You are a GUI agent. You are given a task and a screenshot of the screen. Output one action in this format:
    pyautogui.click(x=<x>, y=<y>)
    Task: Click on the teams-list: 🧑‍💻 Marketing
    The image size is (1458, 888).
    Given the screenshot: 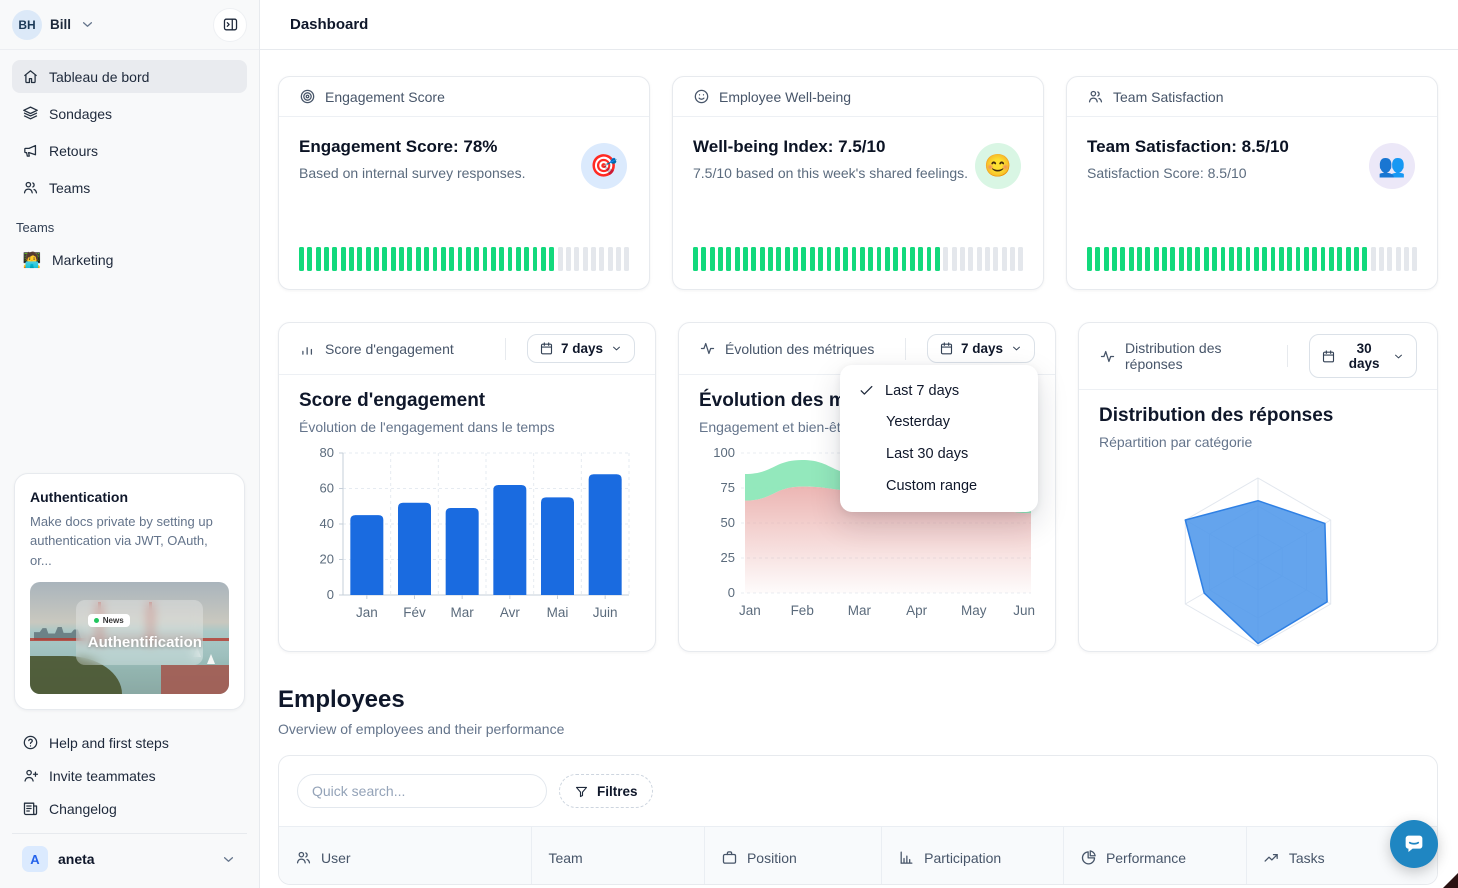 What is the action you would take?
    pyautogui.click(x=129, y=259)
    